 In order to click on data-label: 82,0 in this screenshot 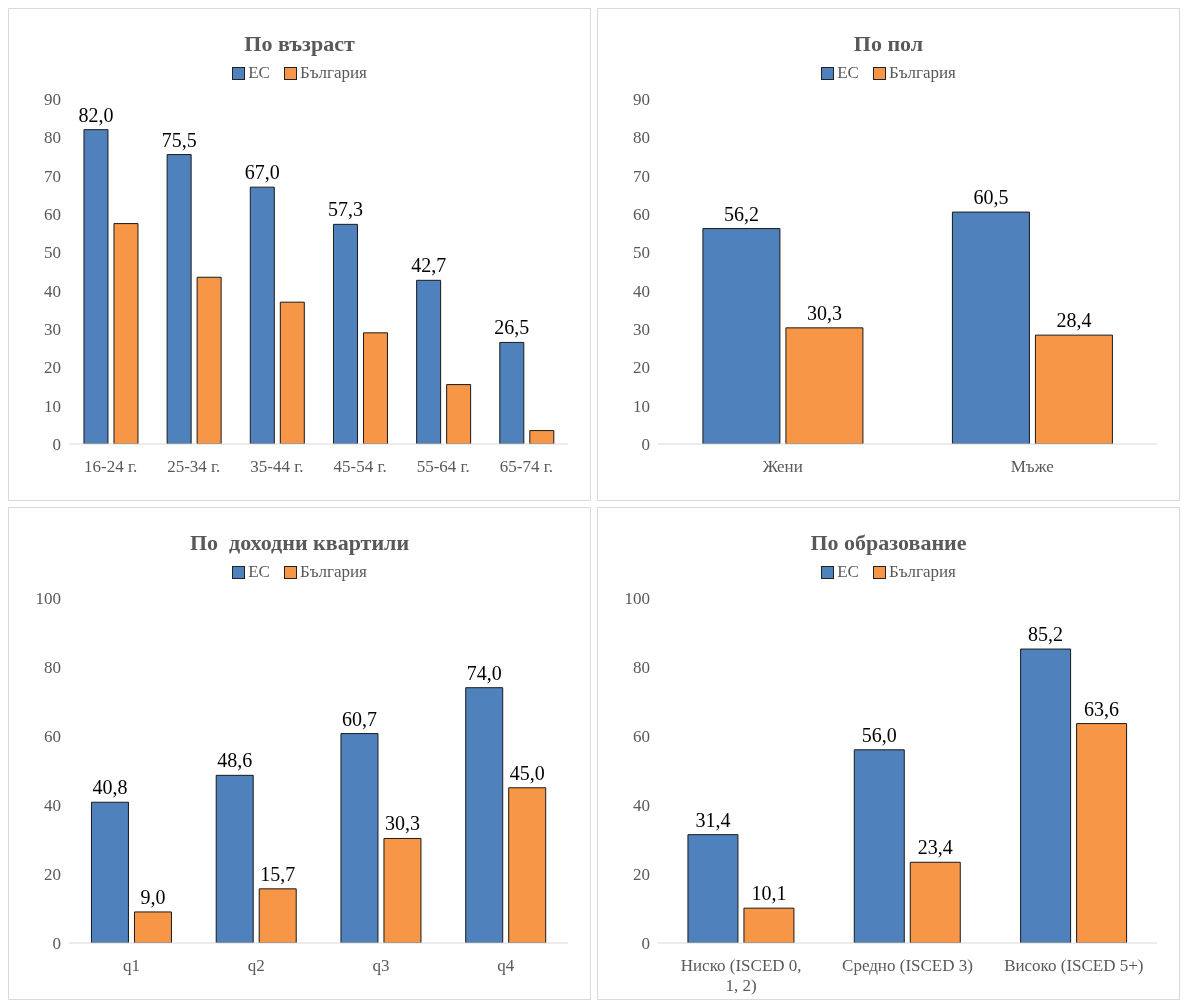, I will do `click(96, 114)`.